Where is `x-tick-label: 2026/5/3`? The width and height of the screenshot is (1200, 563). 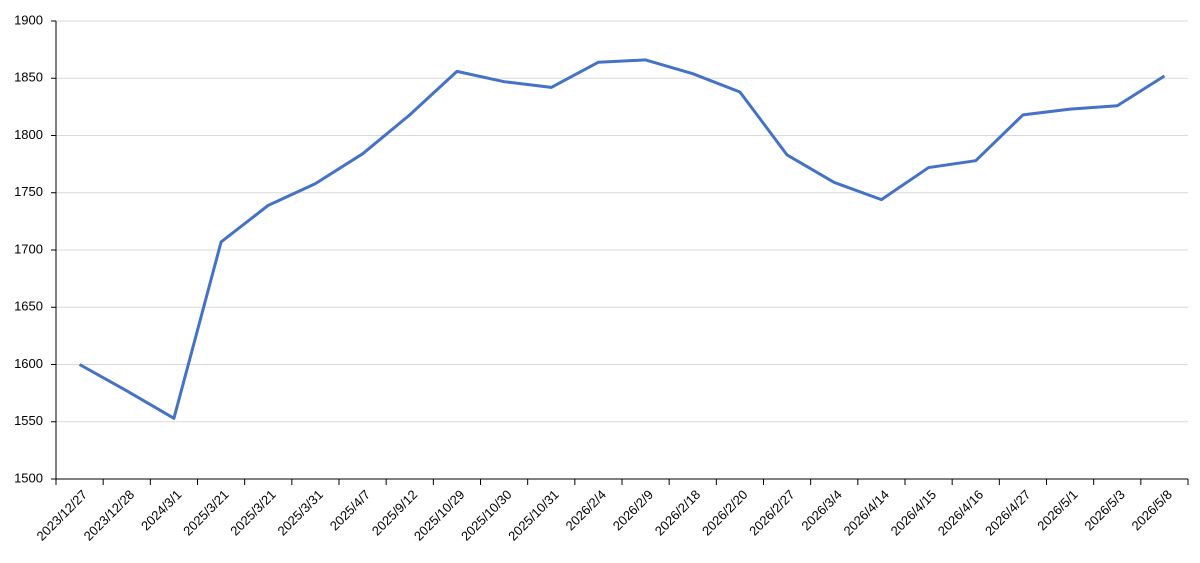
x-tick-label: 2026/5/3 is located at coordinates (1104, 510).